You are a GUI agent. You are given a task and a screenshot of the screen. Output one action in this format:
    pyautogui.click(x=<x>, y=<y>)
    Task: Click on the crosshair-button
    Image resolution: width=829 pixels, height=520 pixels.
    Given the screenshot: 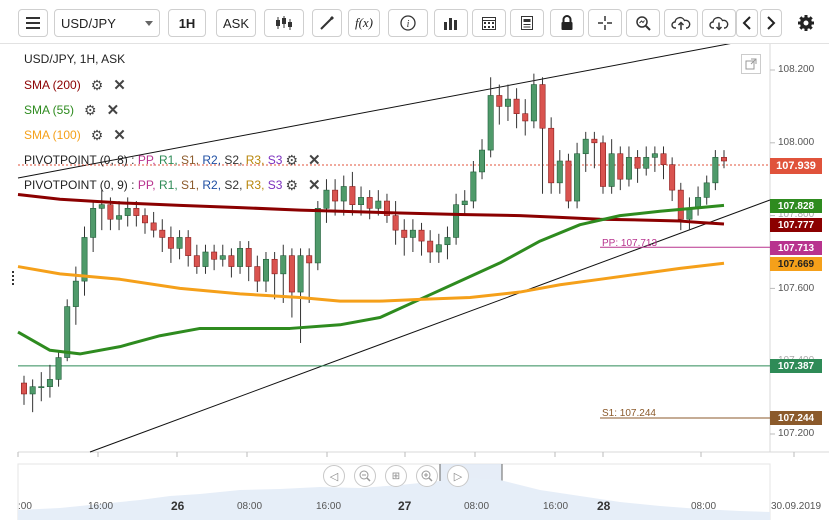 What is the action you would take?
    pyautogui.click(x=605, y=23)
    